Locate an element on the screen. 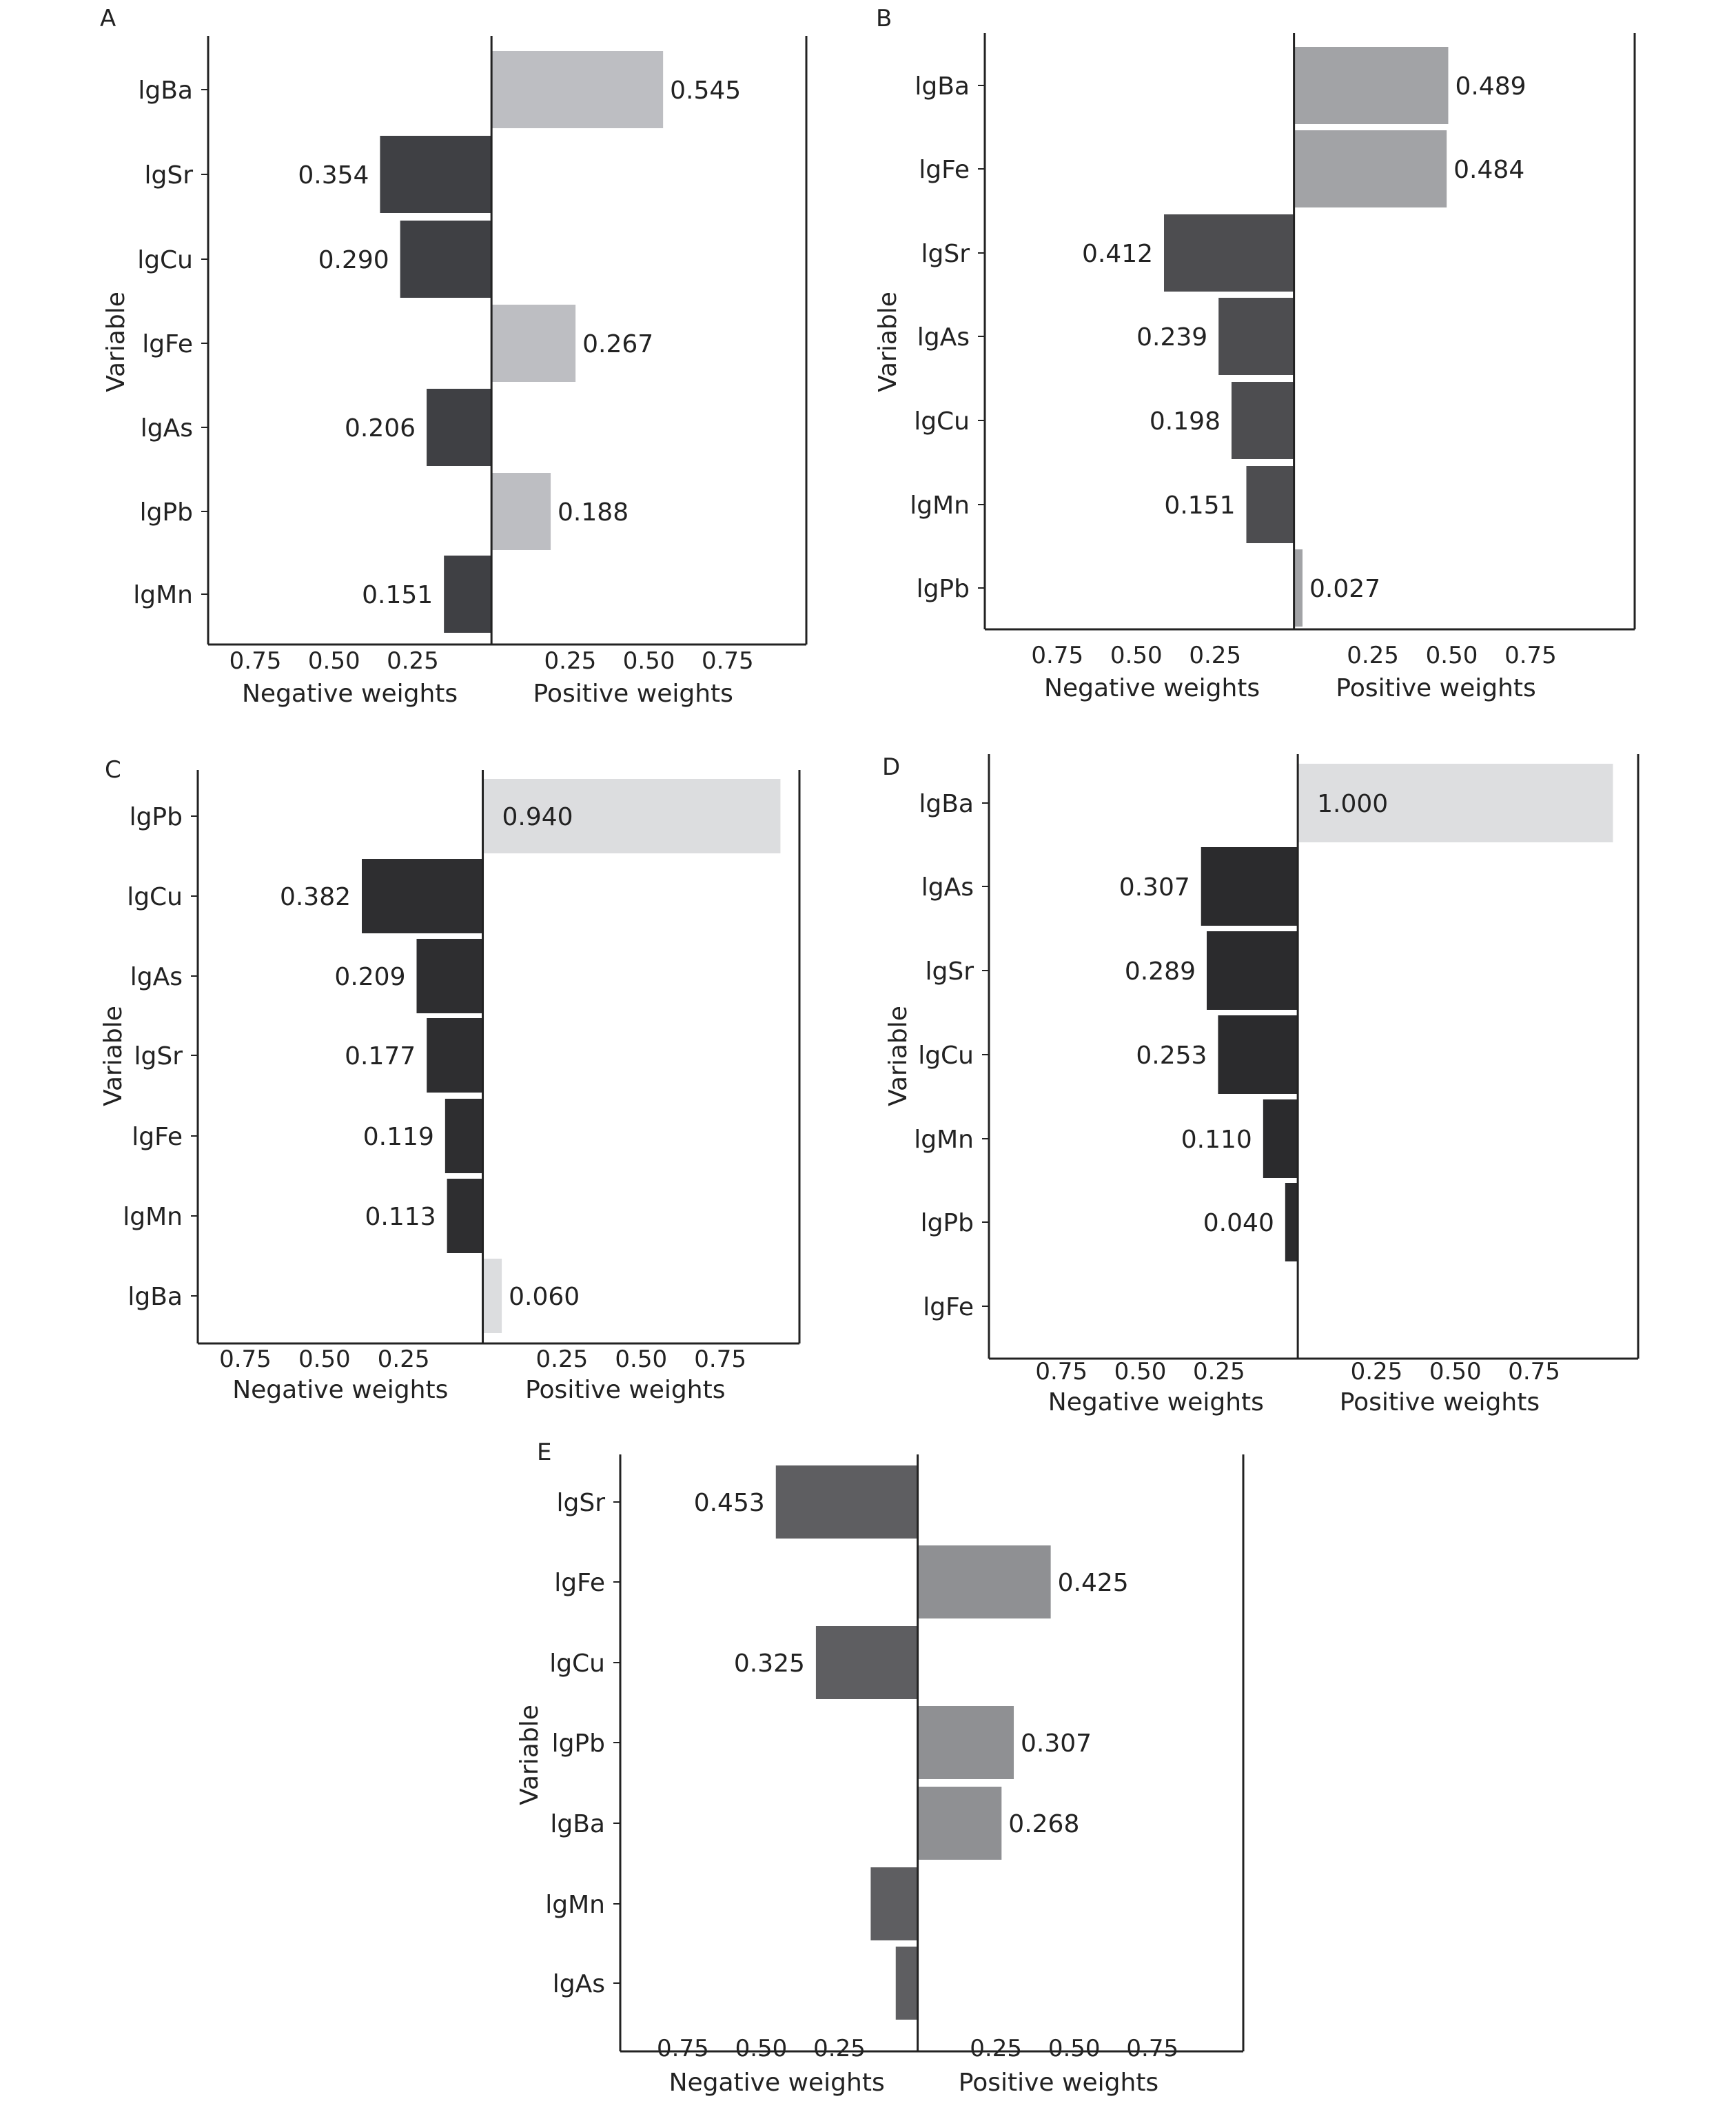 The width and height of the screenshot is (1736, 2101). data-label: 0.110 is located at coordinates (1216, 1140).